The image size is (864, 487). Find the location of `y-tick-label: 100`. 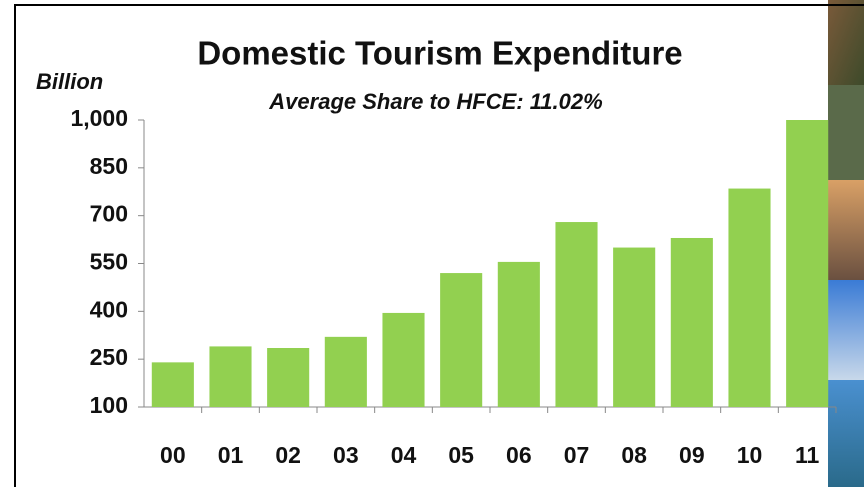

y-tick-label: 100 is located at coordinates (109, 405).